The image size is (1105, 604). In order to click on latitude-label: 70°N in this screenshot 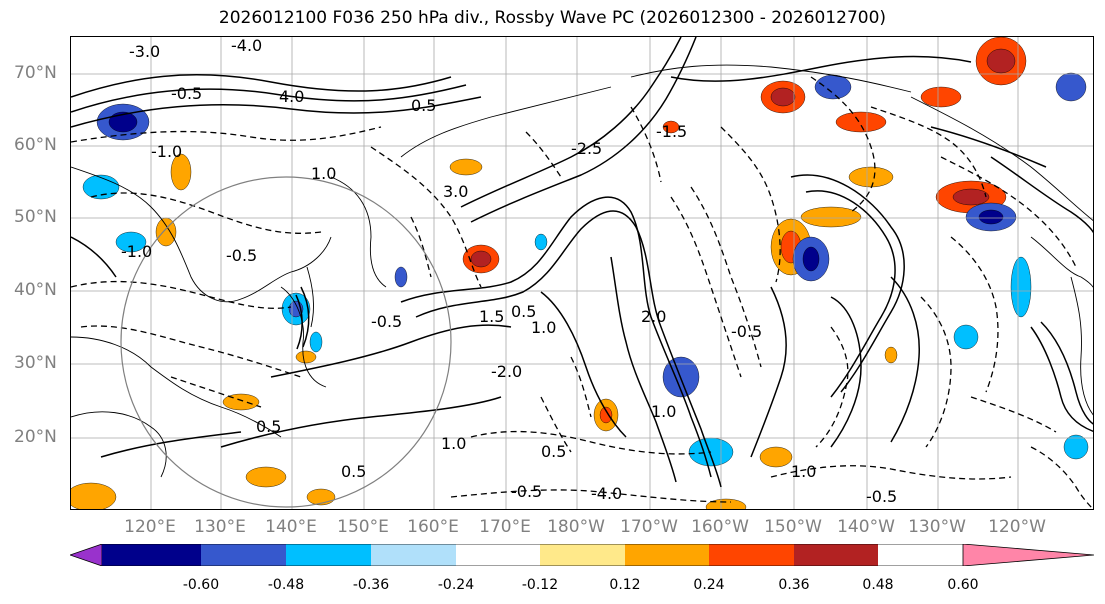, I will do `click(35, 73)`.